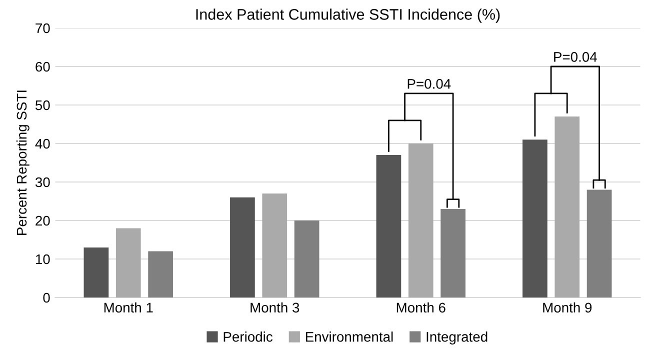  What do you see at coordinates (128, 307) in the screenshot?
I see `x-tick-label: Month 1` at bounding box center [128, 307].